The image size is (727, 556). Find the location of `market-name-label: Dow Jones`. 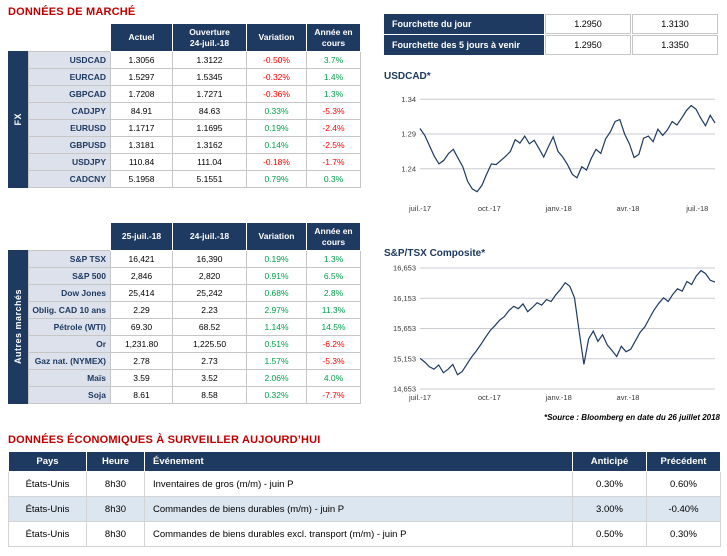

market-name-label: Dow Jones is located at coordinates (69, 293).